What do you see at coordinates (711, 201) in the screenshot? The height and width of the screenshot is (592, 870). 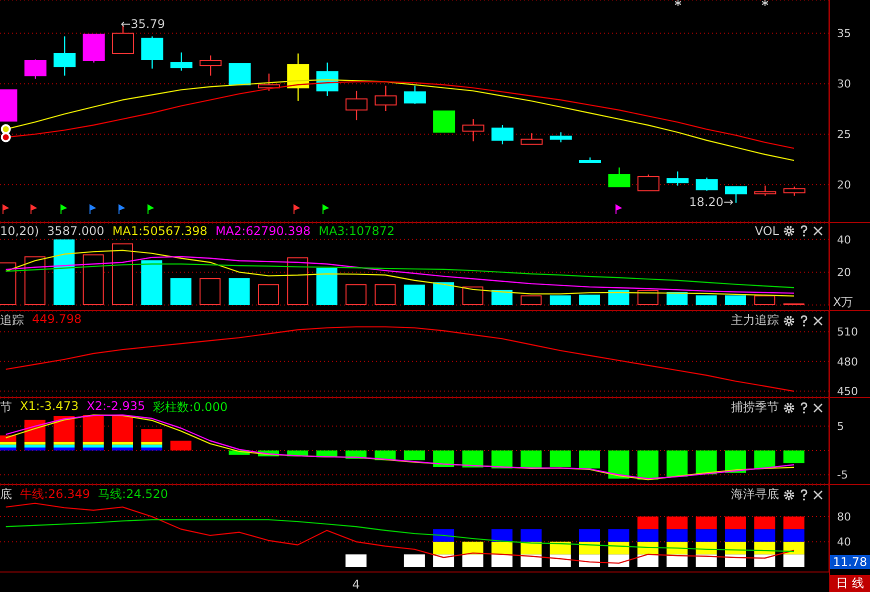 I see `annotation: 18.20→` at bounding box center [711, 201].